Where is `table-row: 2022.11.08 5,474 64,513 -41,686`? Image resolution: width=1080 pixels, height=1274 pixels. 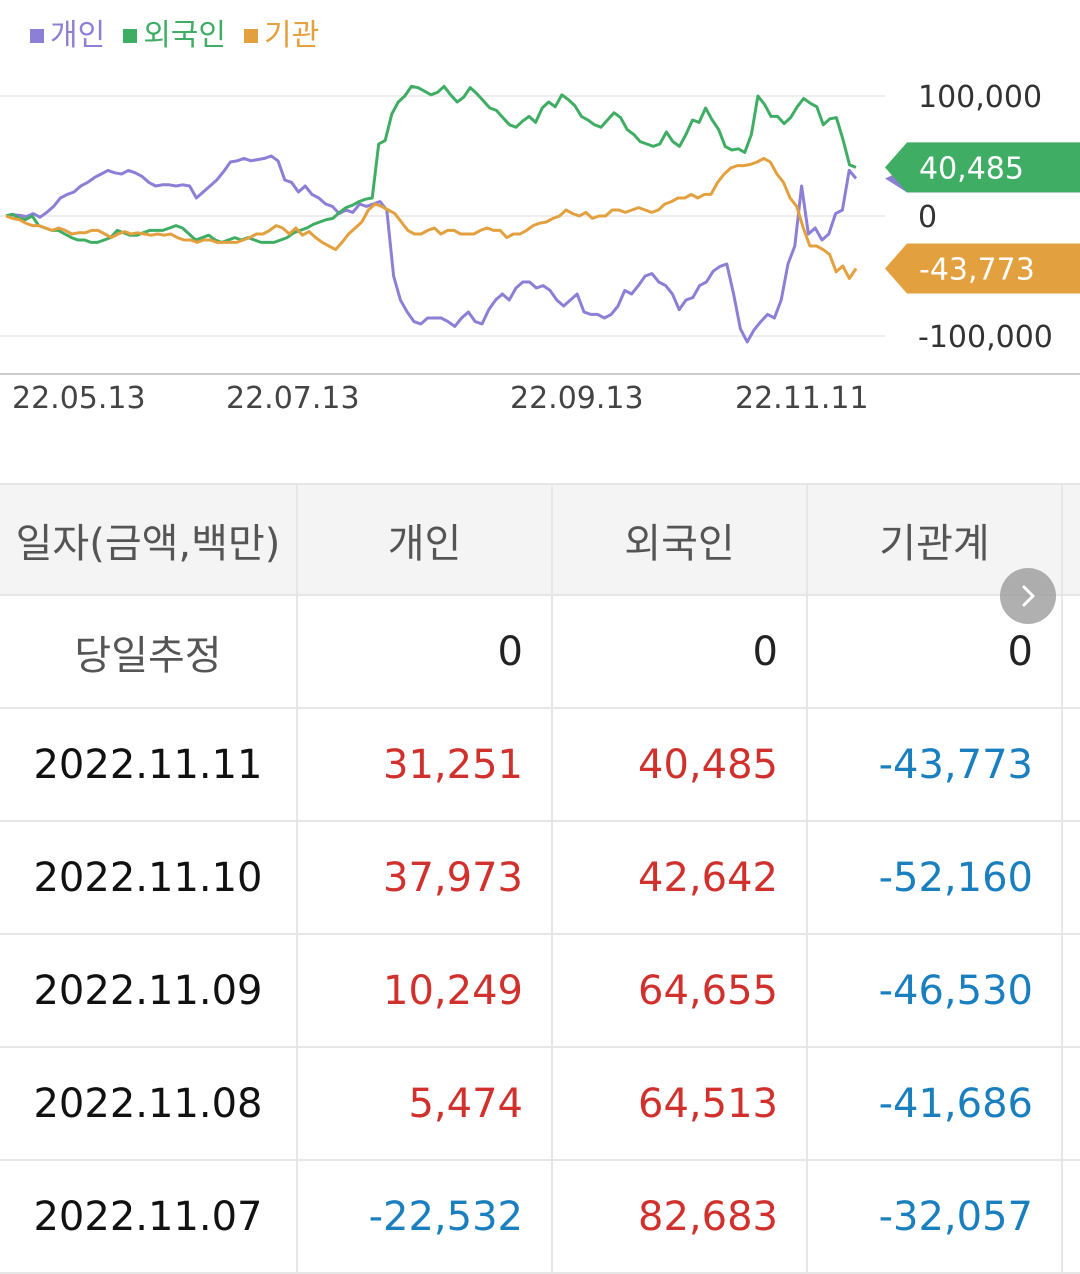
table-row: 2022.11.08 5,474 64,513 -41,686 is located at coordinates (540, 1104).